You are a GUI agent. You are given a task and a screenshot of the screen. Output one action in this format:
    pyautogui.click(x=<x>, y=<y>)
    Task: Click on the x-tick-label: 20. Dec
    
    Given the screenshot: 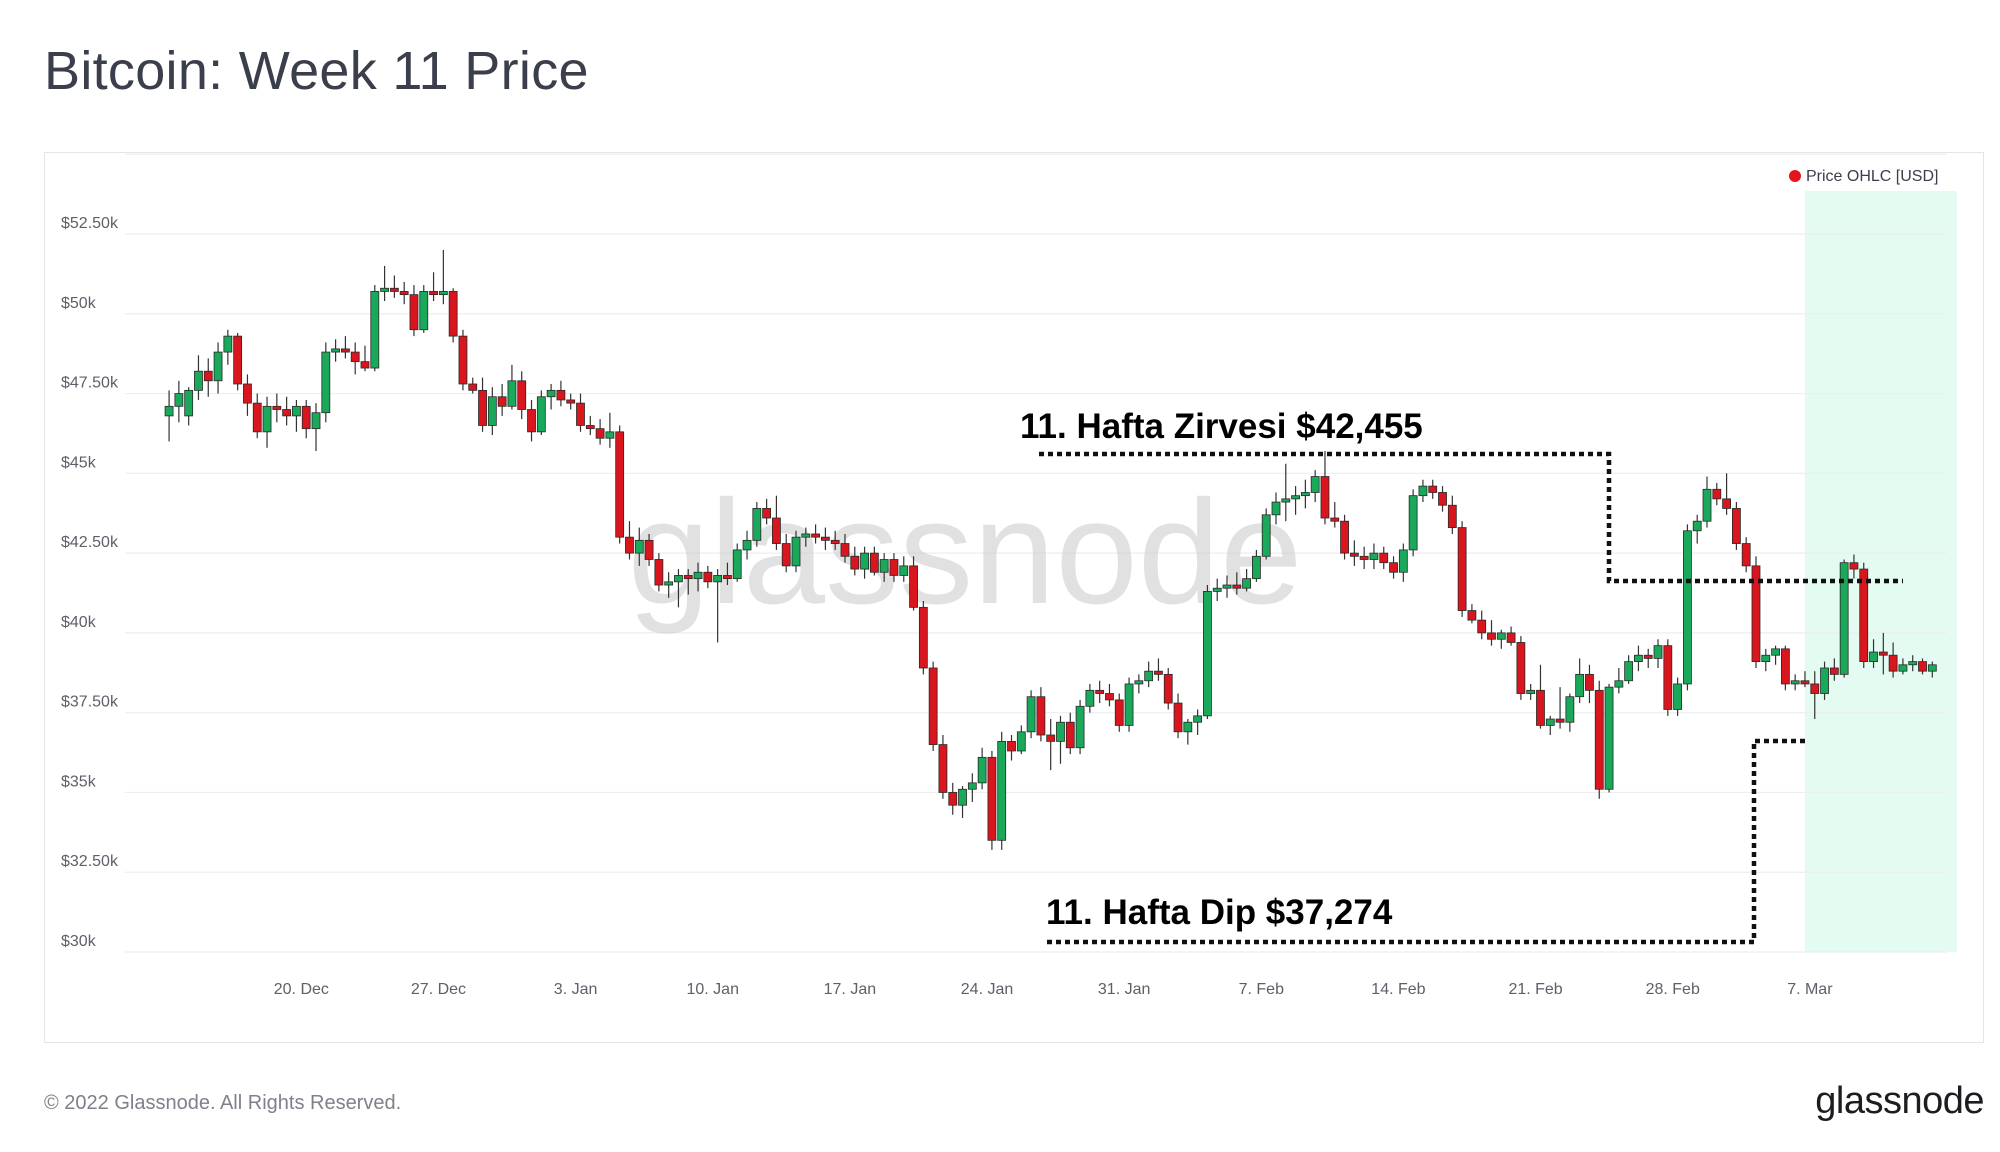 What is the action you would take?
    pyautogui.click(x=301, y=989)
    